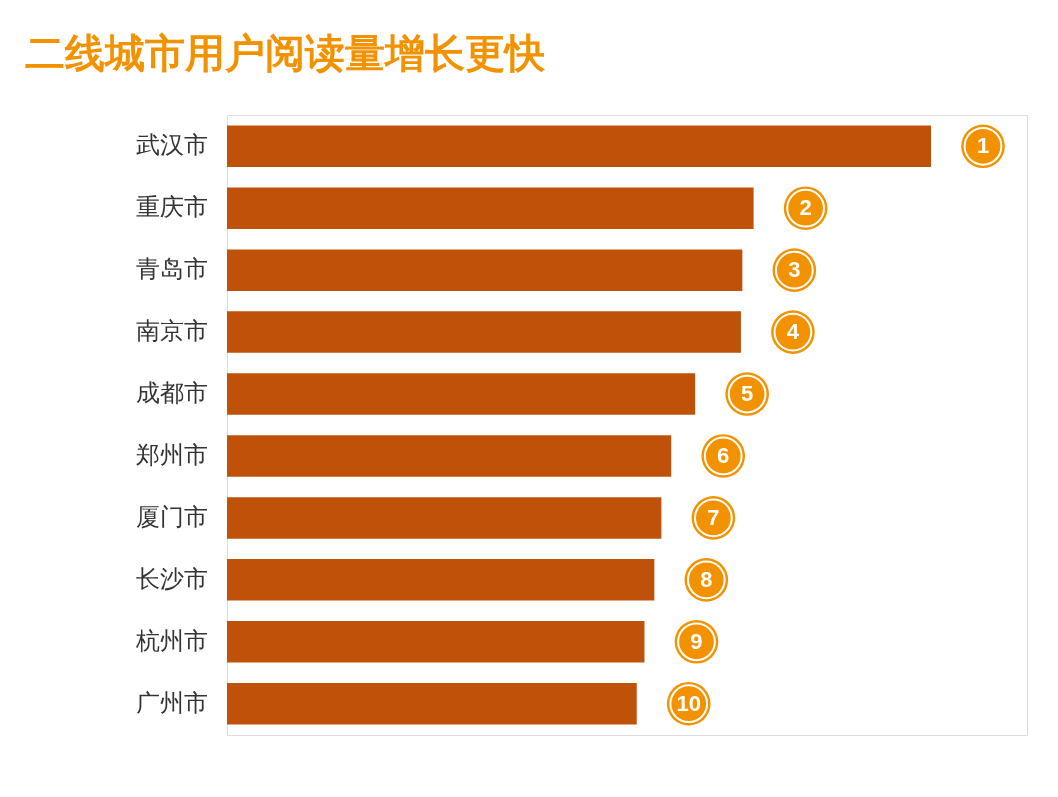 This screenshot has height=797, width=1058. Describe the element at coordinates (793, 332) in the screenshot. I see `annotation: 4` at that location.